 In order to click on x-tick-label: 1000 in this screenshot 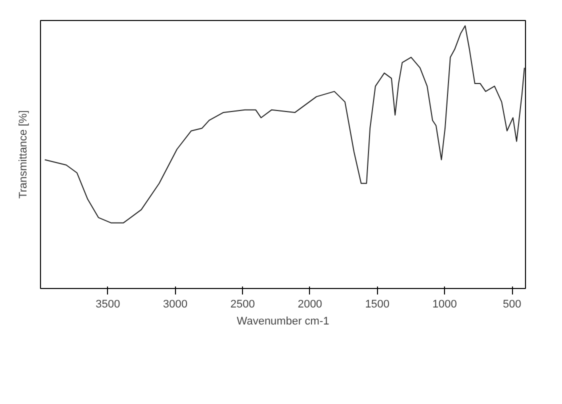, I will do `click(444, 304)`.